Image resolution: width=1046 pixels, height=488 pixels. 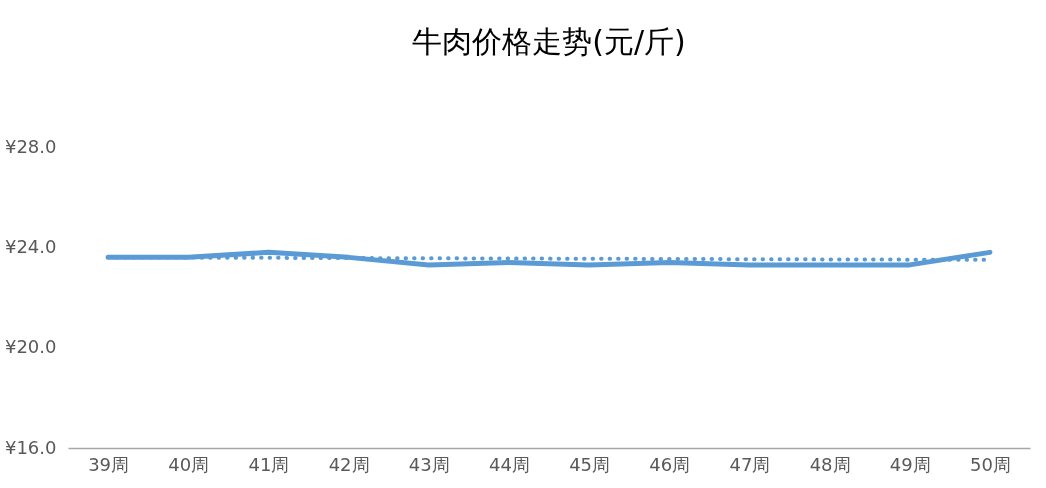 What do you see at coordinates (549, 41) in the screenshot?
I see `chart-title: 牛肉价格走势(元/斤)` at bounding box center [549, 41].